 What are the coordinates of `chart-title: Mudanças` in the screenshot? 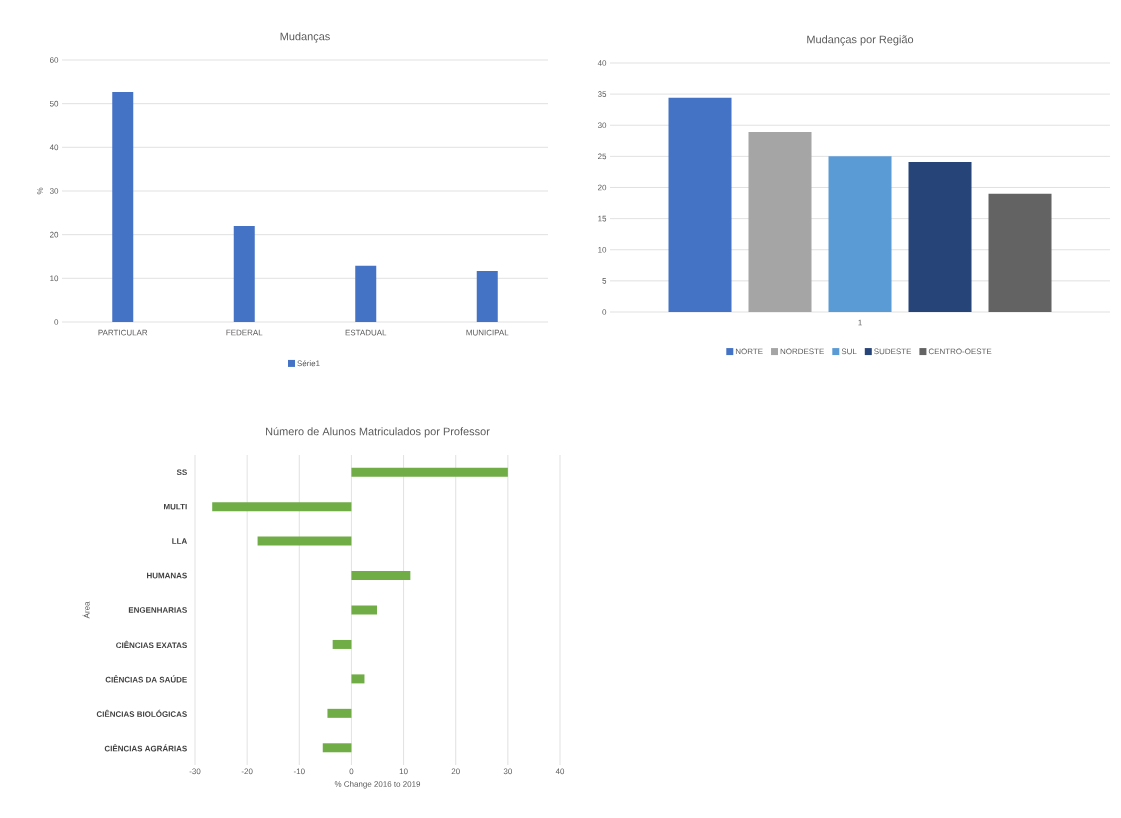 It's located at (305, 37).